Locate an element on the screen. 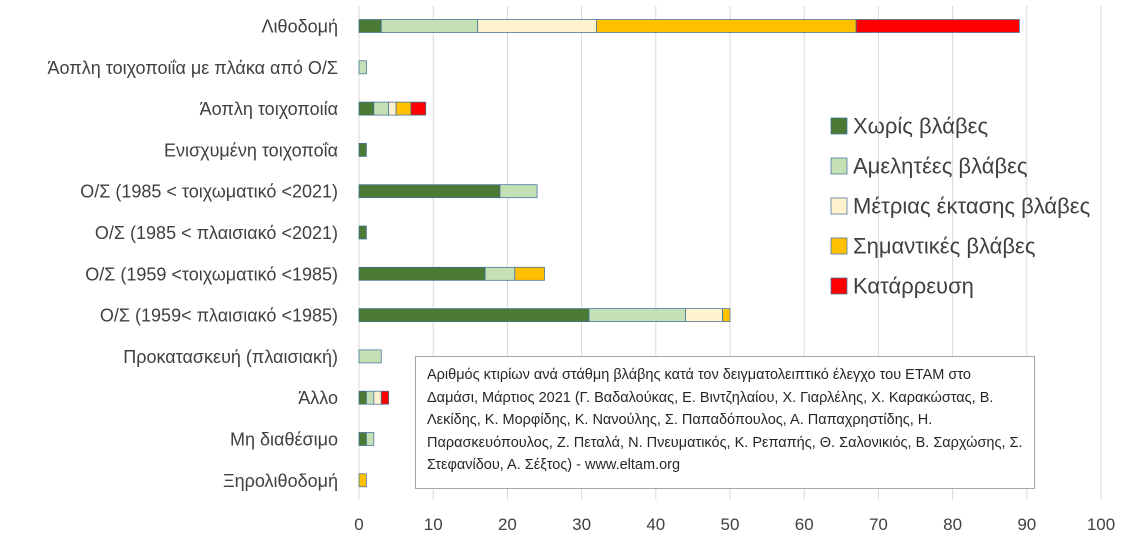  x-tick-label: 40 is located at coordinates (655, 524).